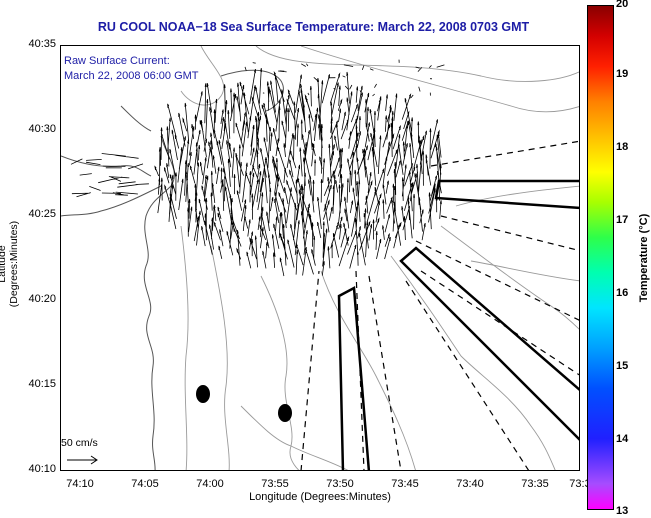 This screenshot has width=651, height=518. What do you see at coordinates (622, 293) in the screenshot?
I see `colorbar-tick: 16` at bounding box center [622, 293].